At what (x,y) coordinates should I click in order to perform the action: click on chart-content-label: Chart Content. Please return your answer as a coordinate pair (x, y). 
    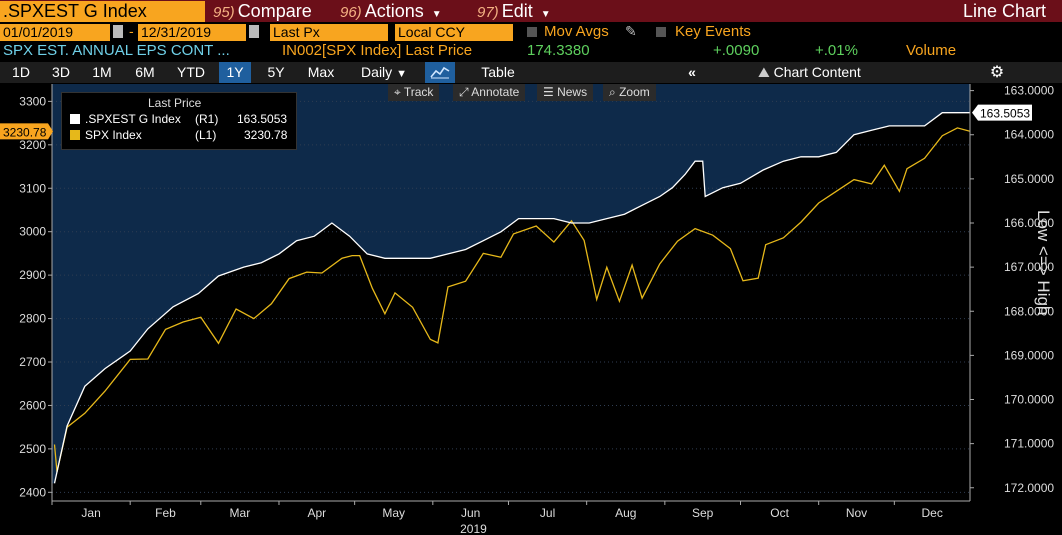
    Looking at the image, I should click on (817, 72).